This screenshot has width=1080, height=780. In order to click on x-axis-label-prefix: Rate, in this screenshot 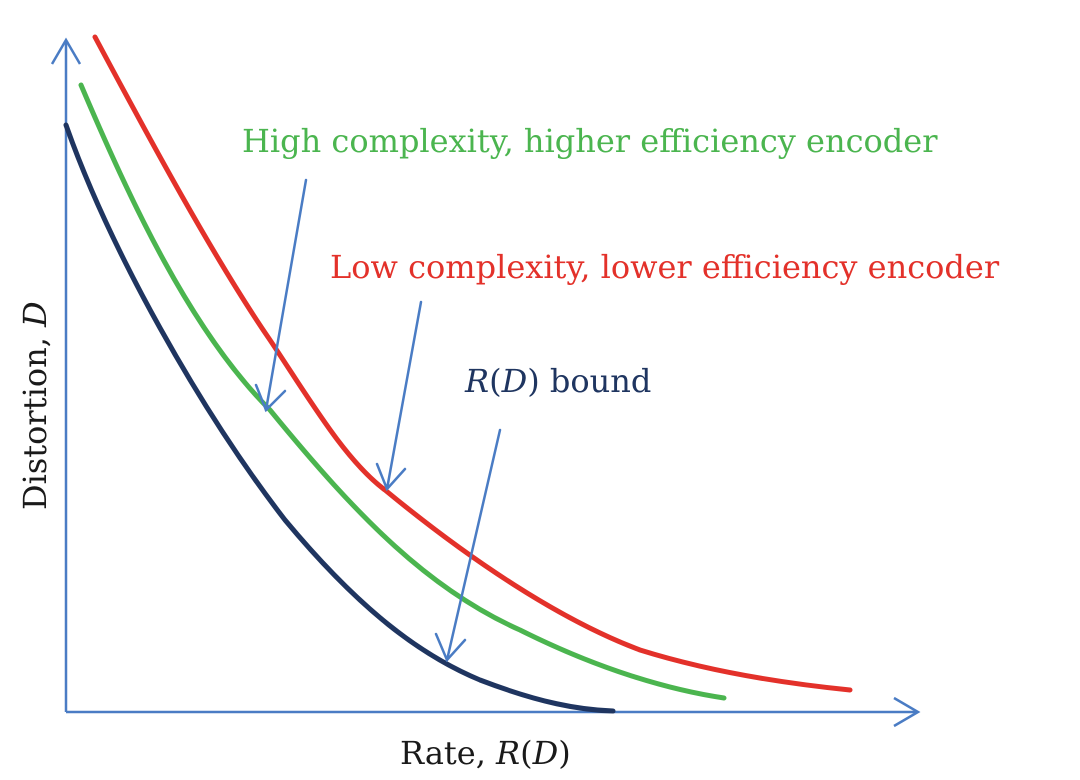, I will do `click(448, 753)`.